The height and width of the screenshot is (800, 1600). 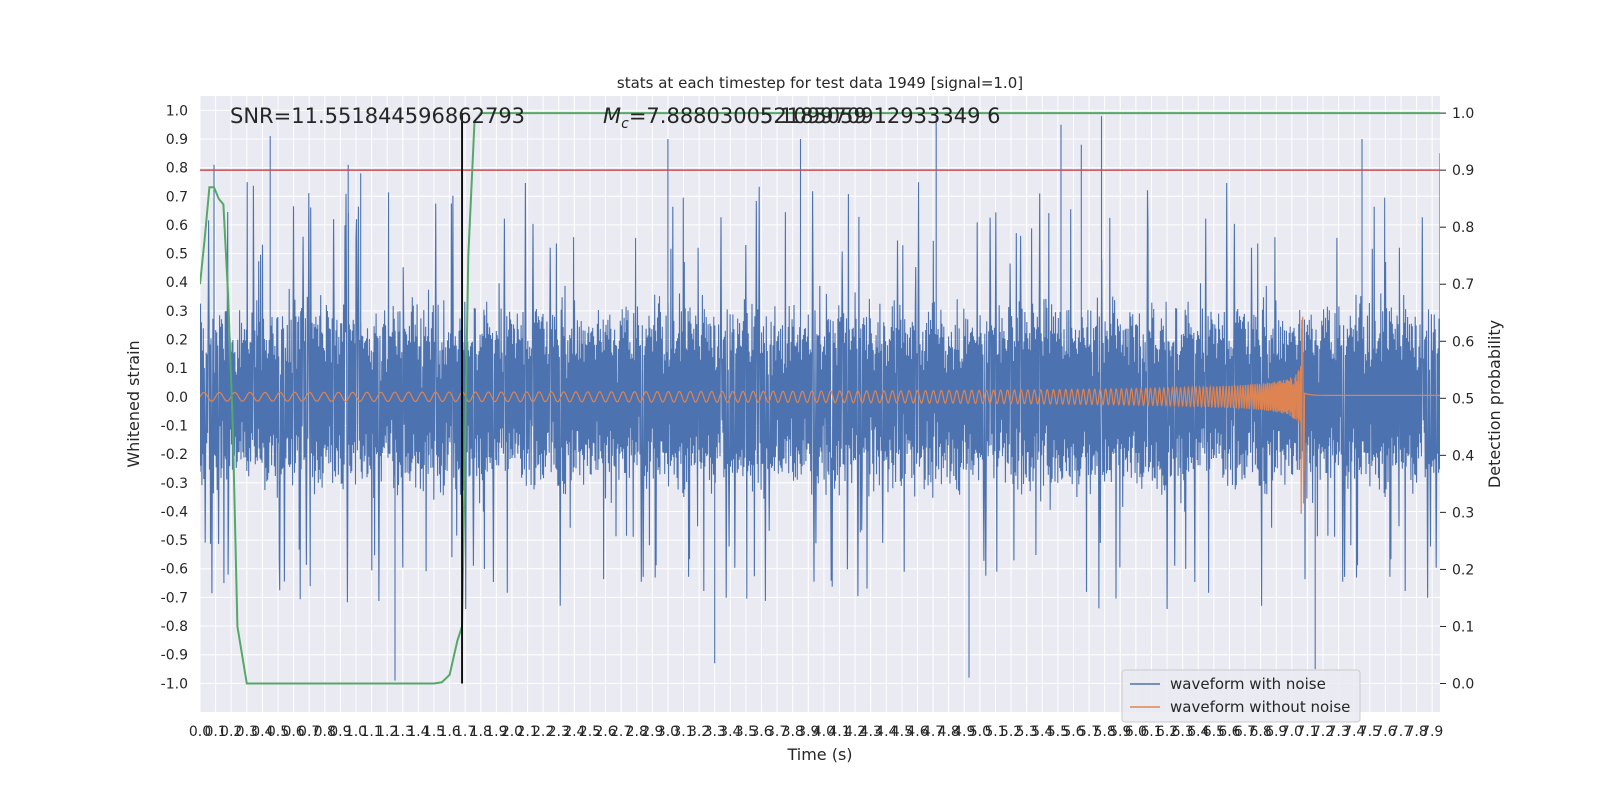 I want to click on x-tick-label: 1.0, so click(x=356, y=732).